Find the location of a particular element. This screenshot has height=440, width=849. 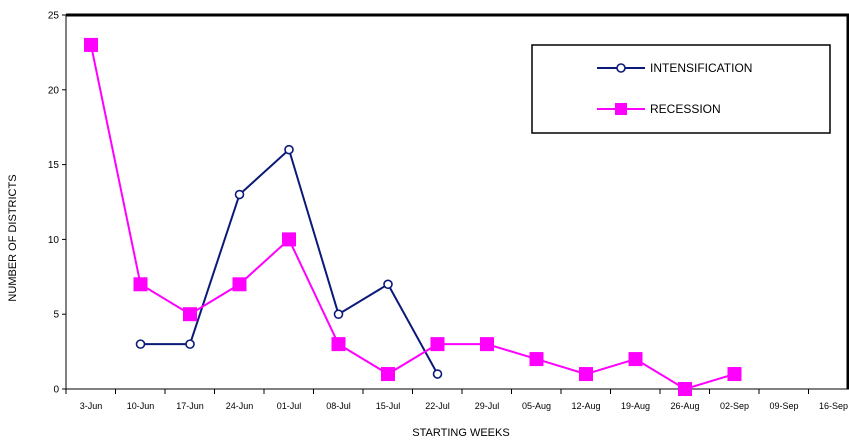

x-tick-label: 10-Jun is located at coordinates (141, 406).